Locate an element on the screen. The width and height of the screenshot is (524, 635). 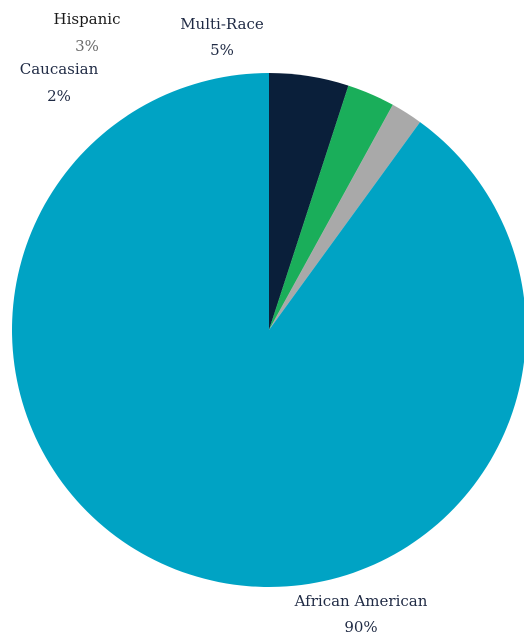
slice-value-caucasian: 2% is located at coordinates (59, 96).